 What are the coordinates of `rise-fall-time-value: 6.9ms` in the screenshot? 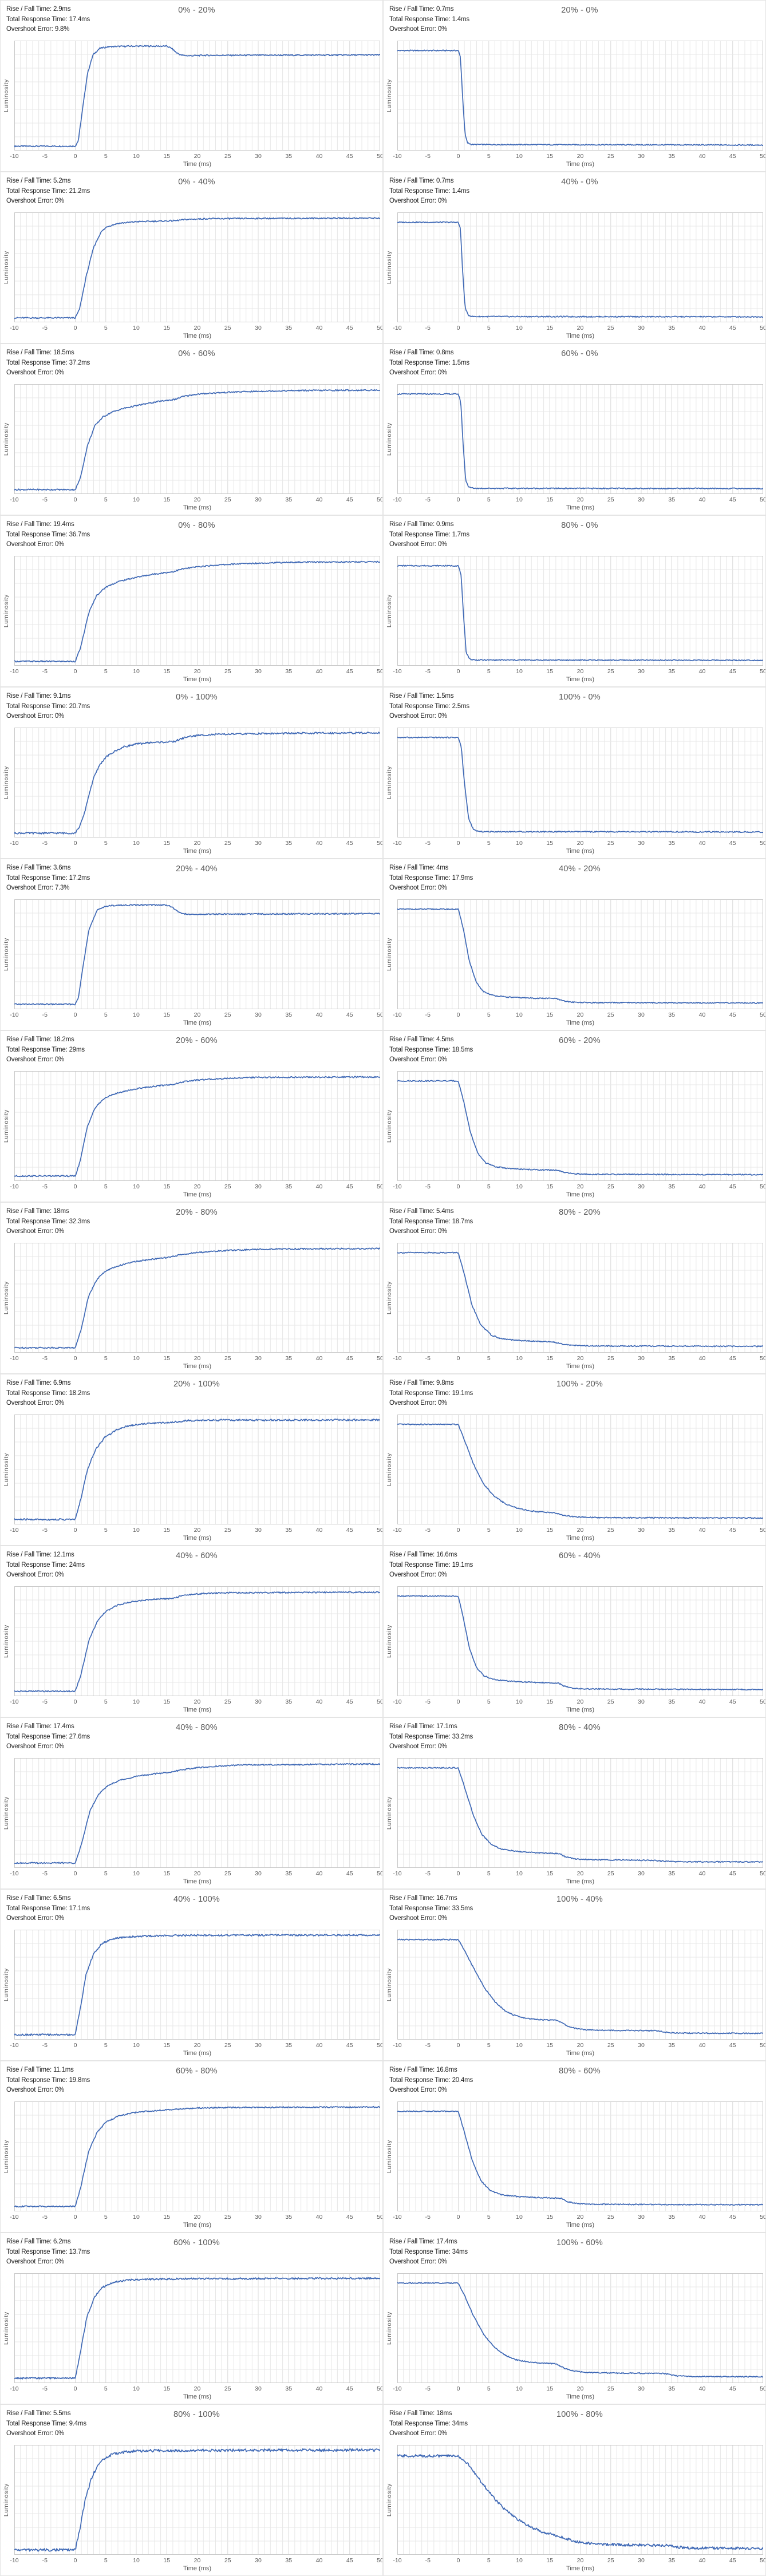 It's located at (62, 1383).